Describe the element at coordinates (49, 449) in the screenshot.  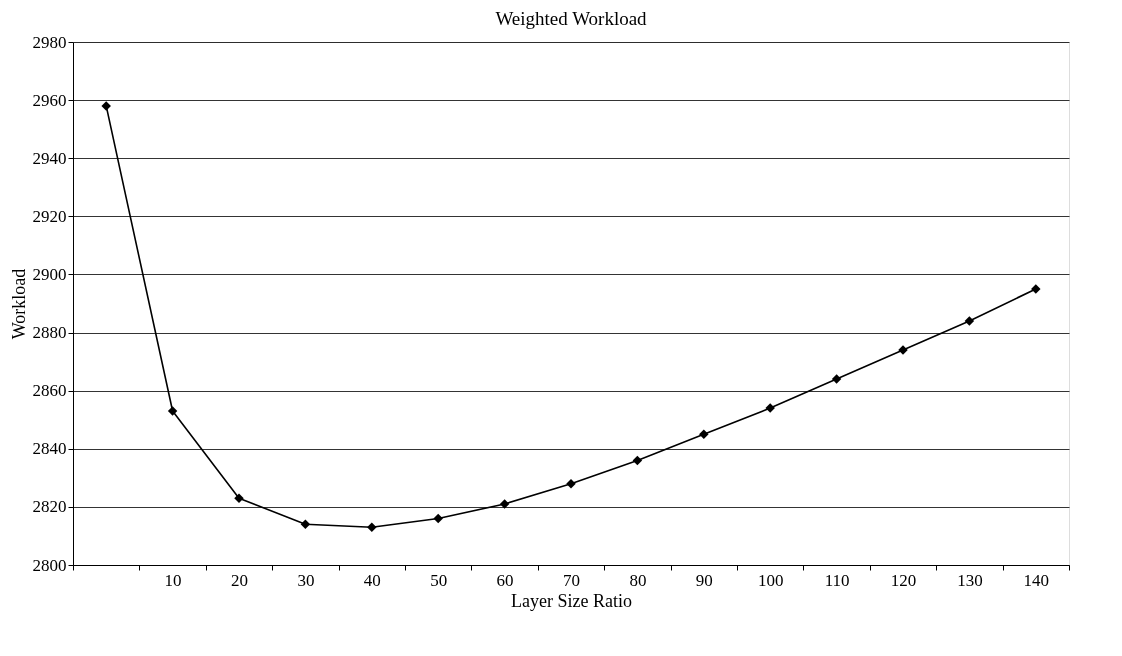
I see `y-tick-label: 2840` at that location.